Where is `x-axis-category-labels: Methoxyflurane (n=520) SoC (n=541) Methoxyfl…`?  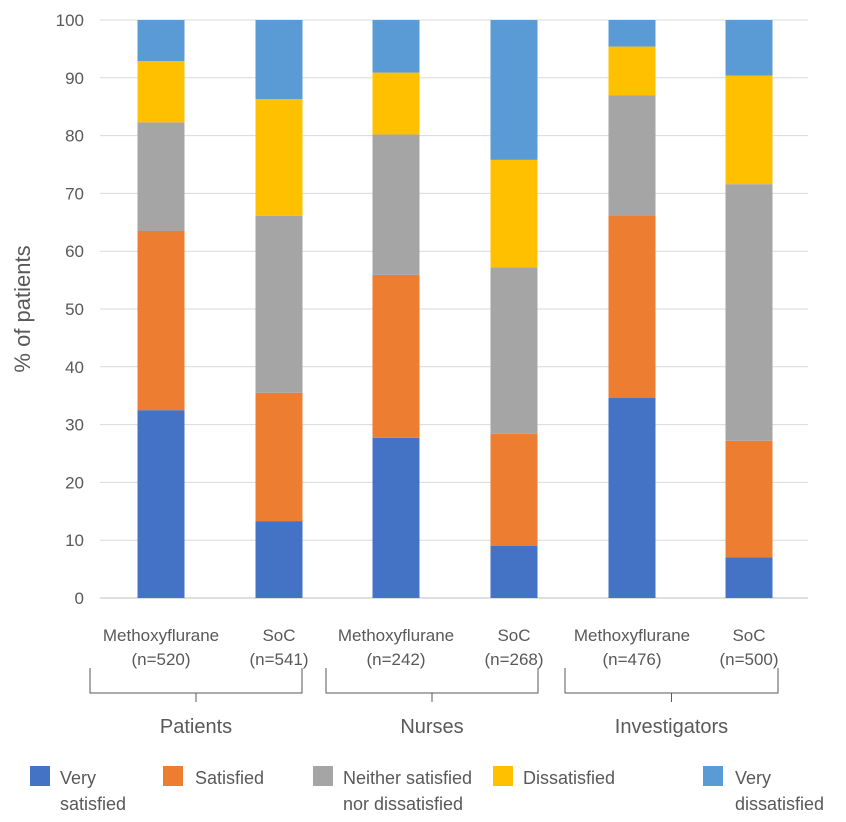 x-axis-category-labels: Methoxyflurane (n=520) SoC (n=541) Methoxyfl… is located at coordinates (441, 647).